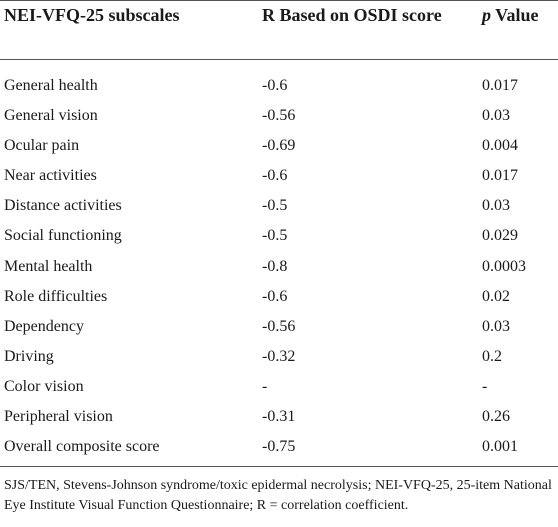  I want to click on subscale-cell: Mental health, so click(48, 266).